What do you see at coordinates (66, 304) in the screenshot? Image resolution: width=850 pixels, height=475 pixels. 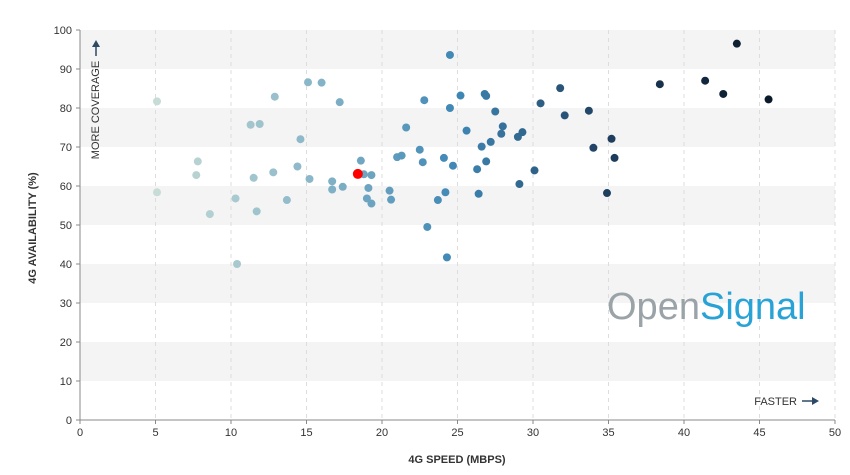 I see `y-tick-label: 30` at bounding box center [66, 304].